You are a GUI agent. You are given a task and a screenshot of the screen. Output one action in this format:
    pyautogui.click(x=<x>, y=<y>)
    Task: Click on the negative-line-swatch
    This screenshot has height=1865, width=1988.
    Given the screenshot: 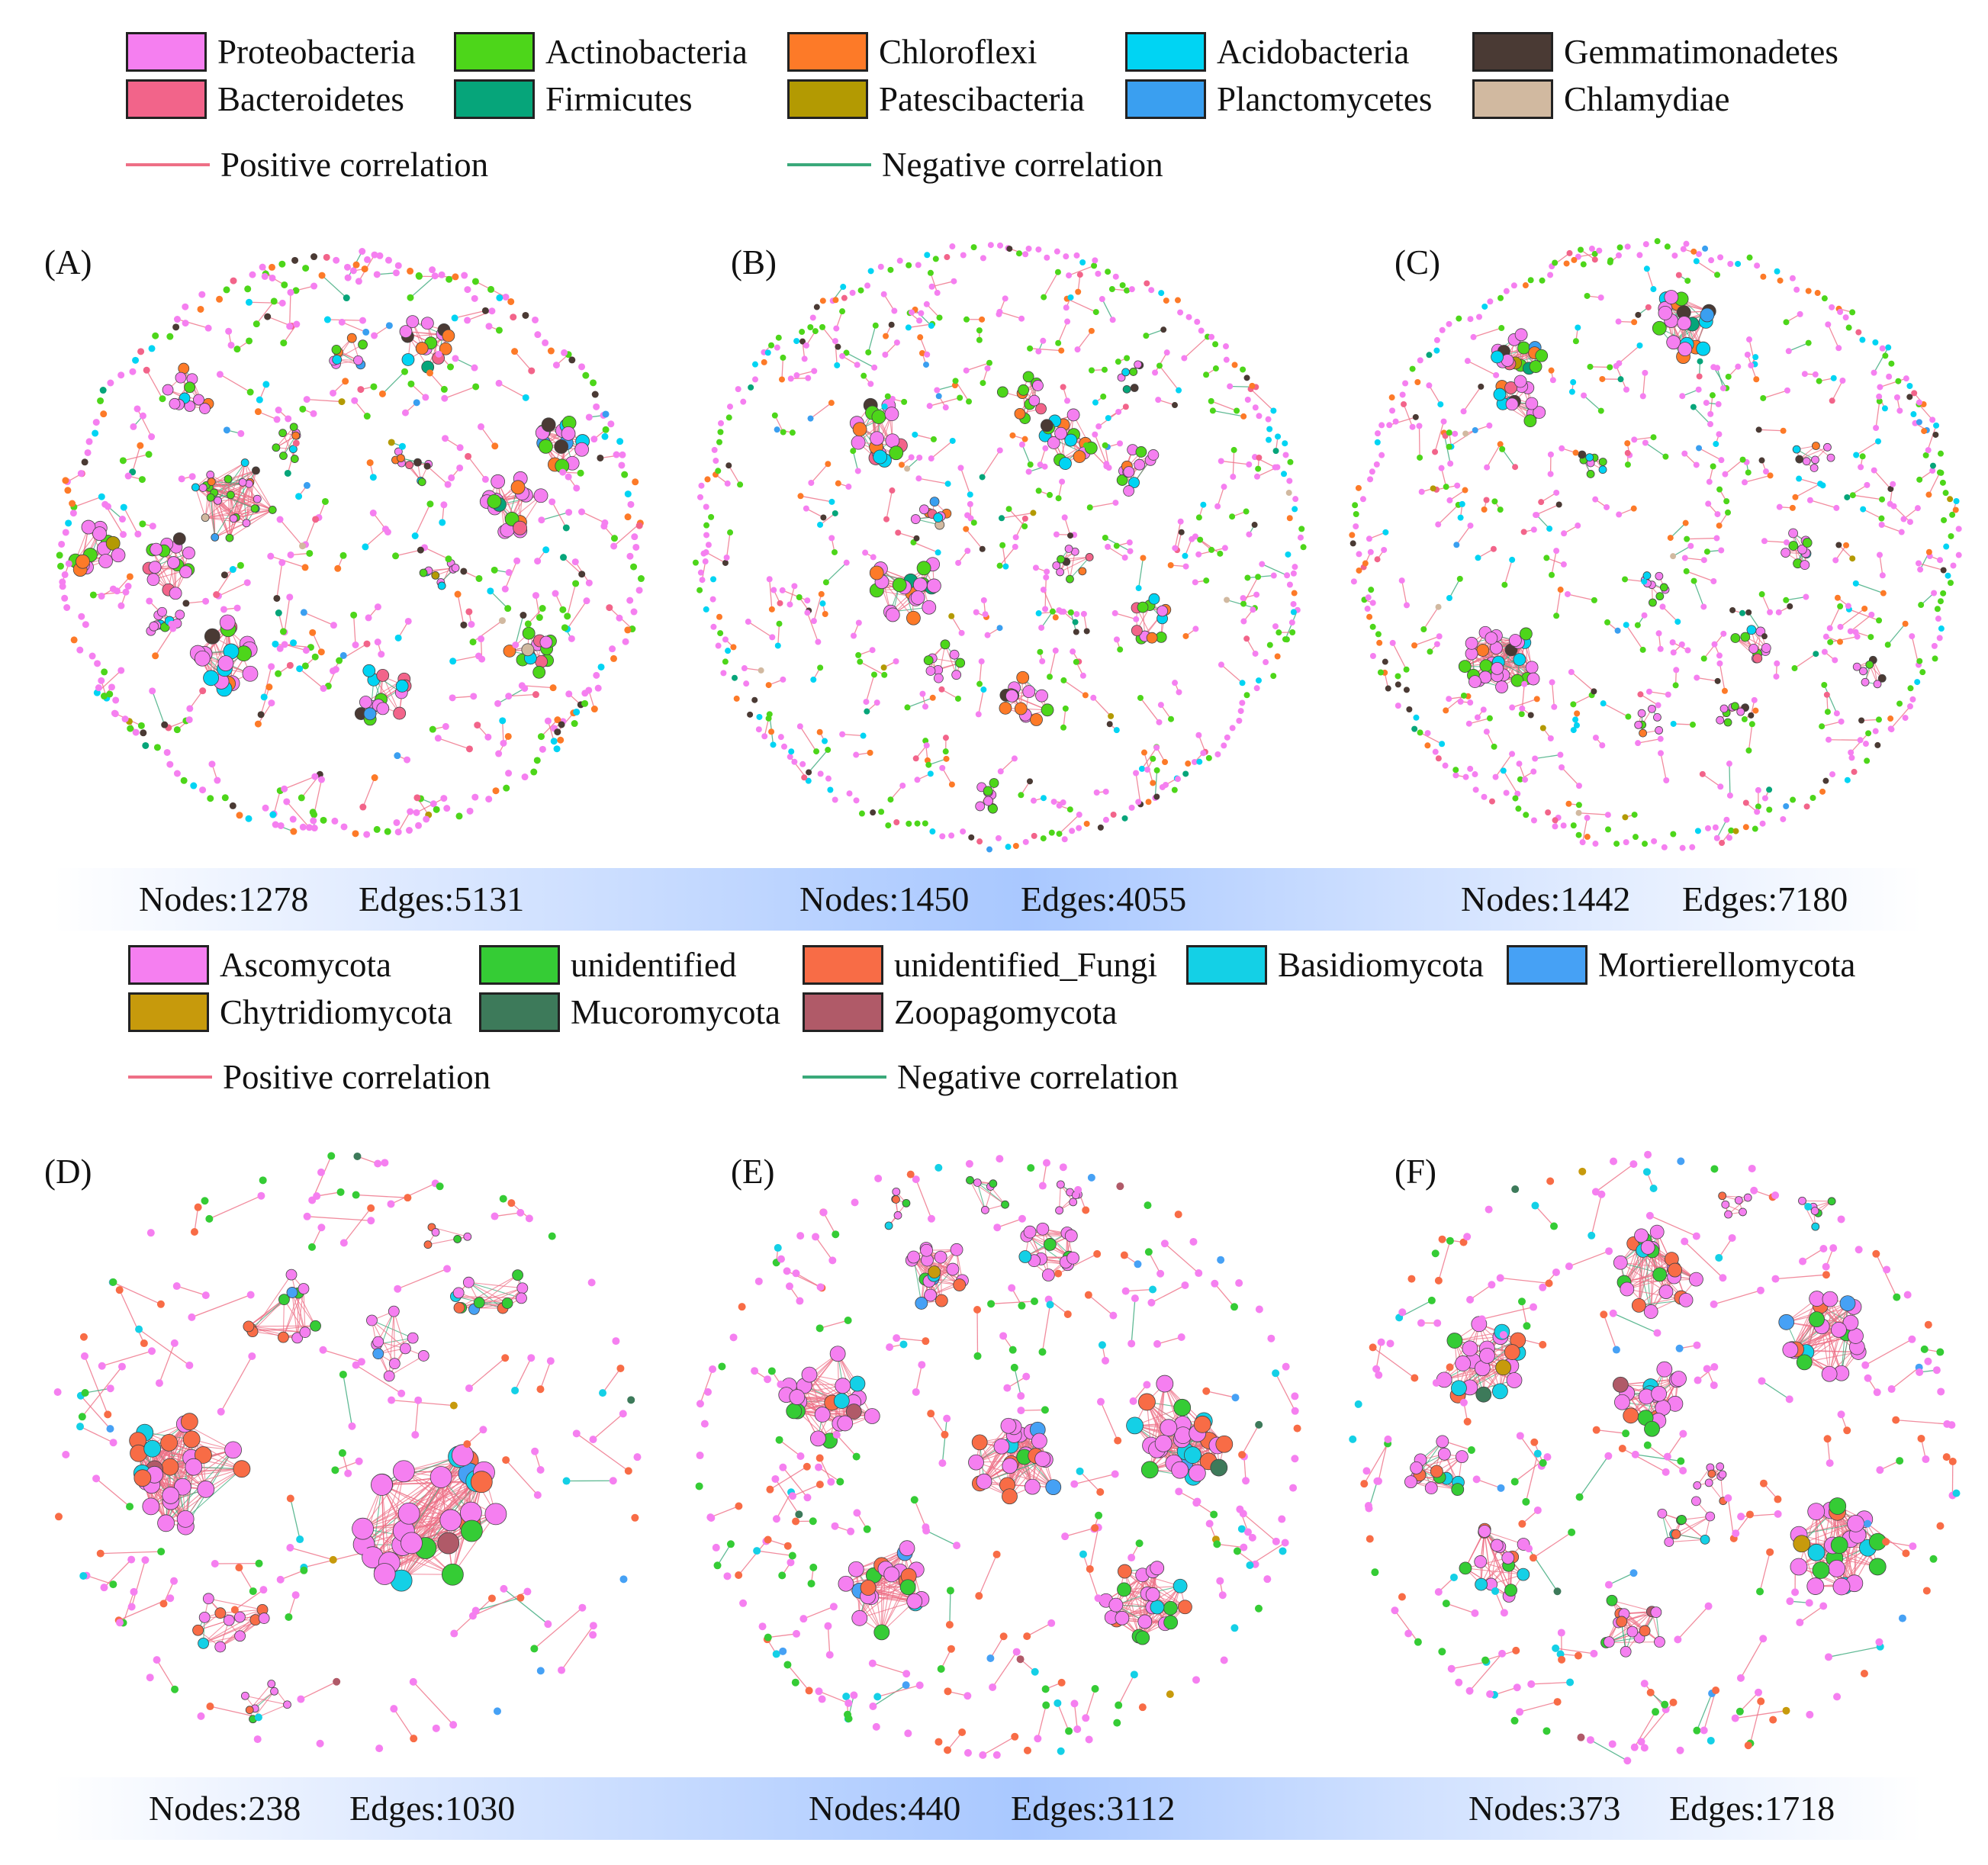 What is the action you would take?
    pyautogui.click(x=844, y=1077)
    